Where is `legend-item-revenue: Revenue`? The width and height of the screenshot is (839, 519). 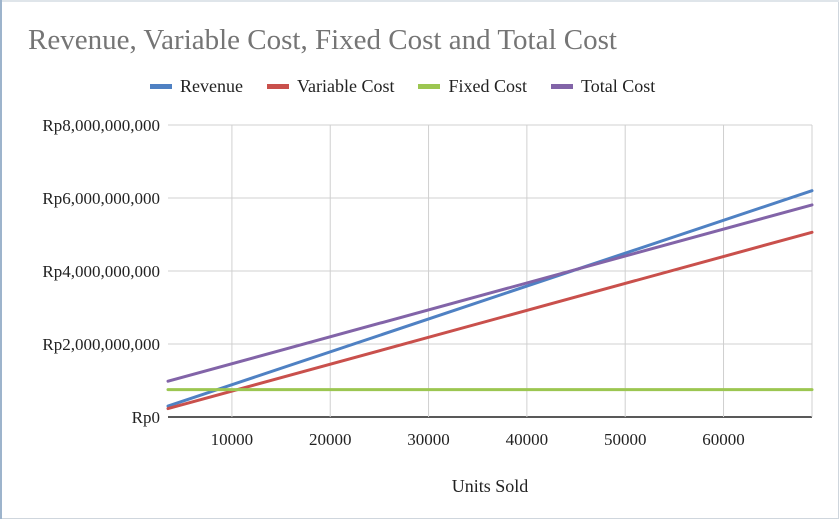 legend-item-revenue: Revenue is located at coordinates (196, 86).